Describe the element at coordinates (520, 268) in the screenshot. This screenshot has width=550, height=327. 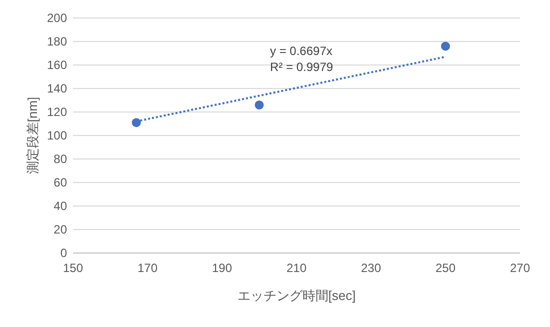
I see `x-tick-label: 270` at that location.